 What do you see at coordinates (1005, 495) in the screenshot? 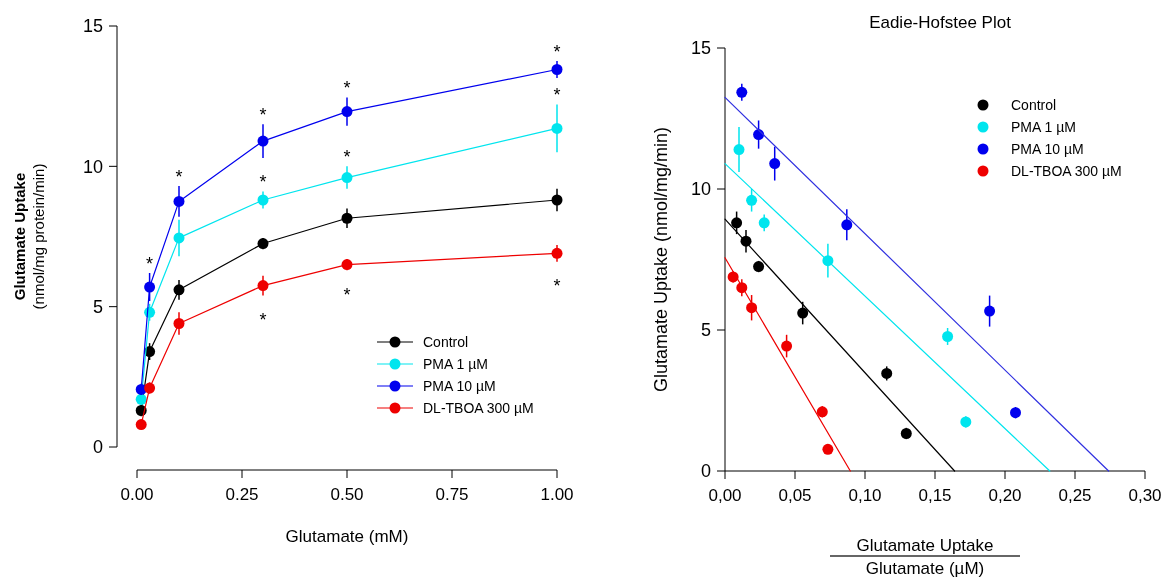
I see `x-tick-label: 0,20` at bounding box center [1005, 495].